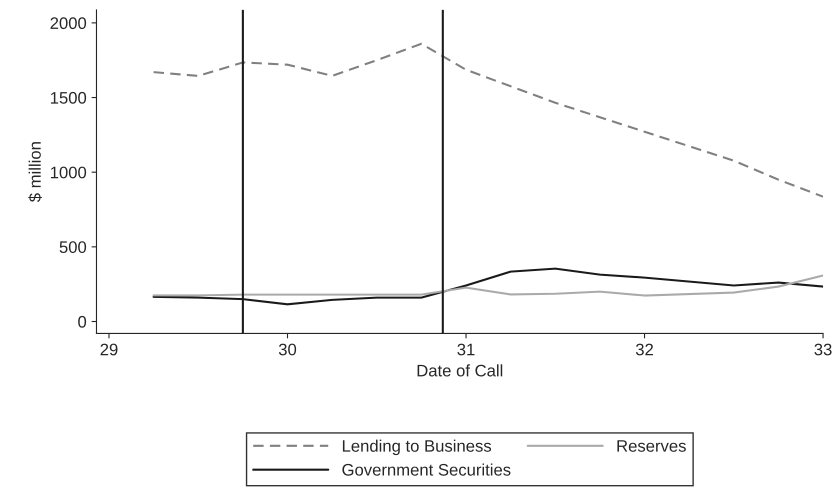 This screenshot has height=494, width=839. What do you see at coordinates (68, 23) in the screenshot?
I see `y-tick-label: 2000` at bounding box center [68, 23].